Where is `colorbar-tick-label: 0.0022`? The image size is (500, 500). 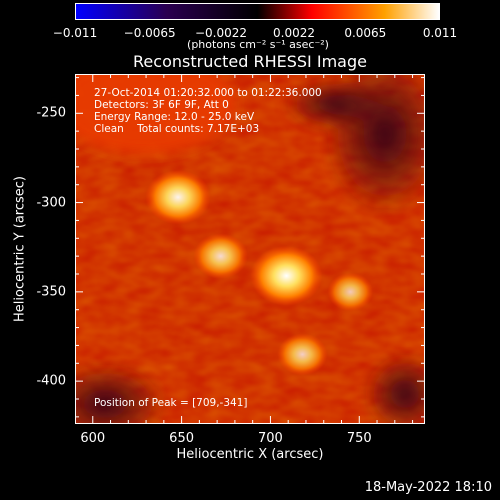
colorbar-tick-label: 0.0022 is located at coordinates (294, 33).